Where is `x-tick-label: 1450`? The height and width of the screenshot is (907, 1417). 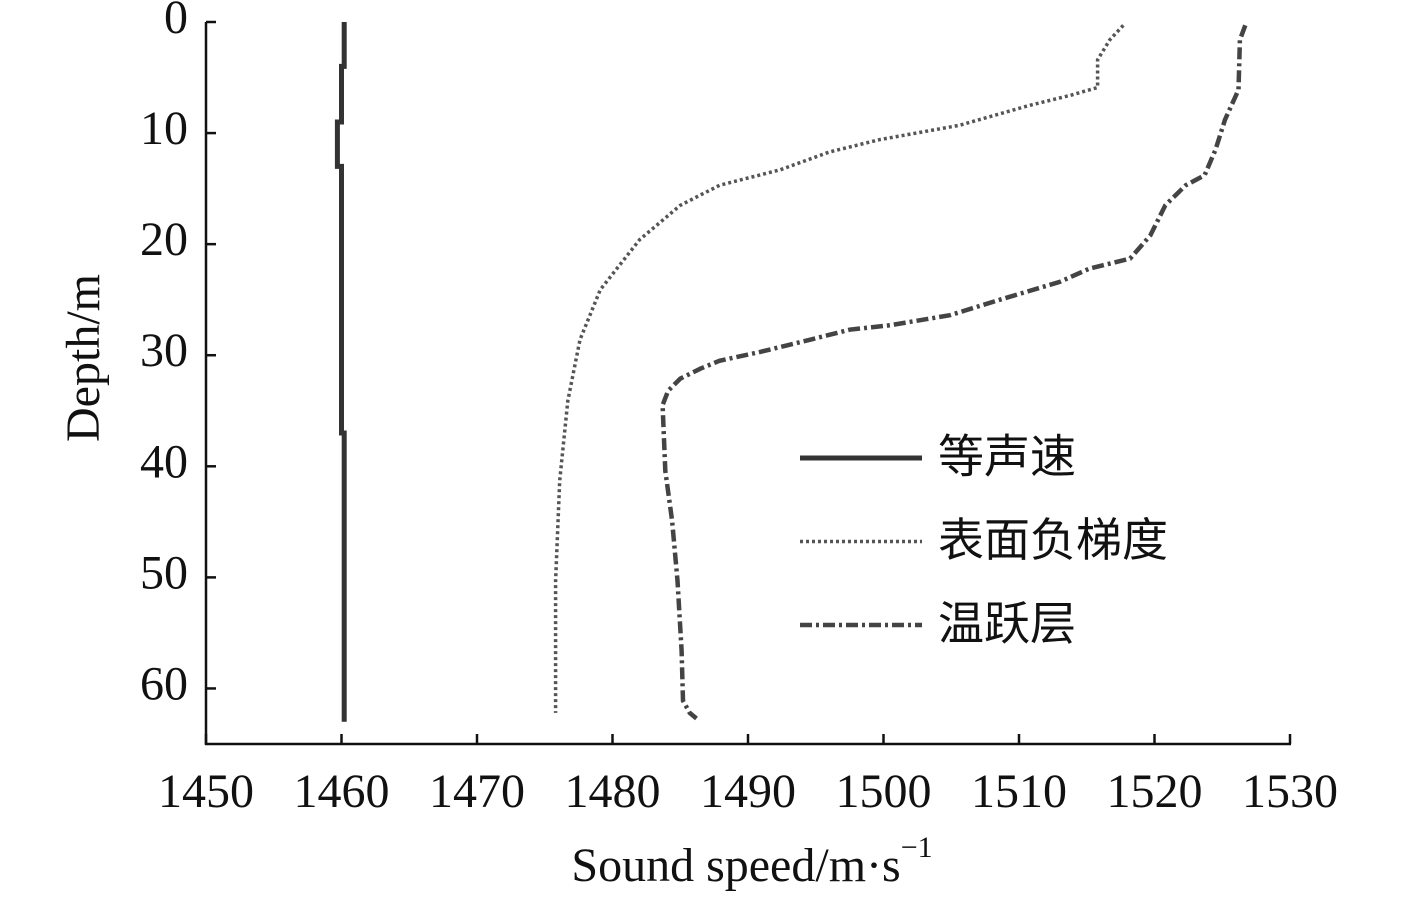 x-tick-label: 1450 is located at coordinates (206, 791).